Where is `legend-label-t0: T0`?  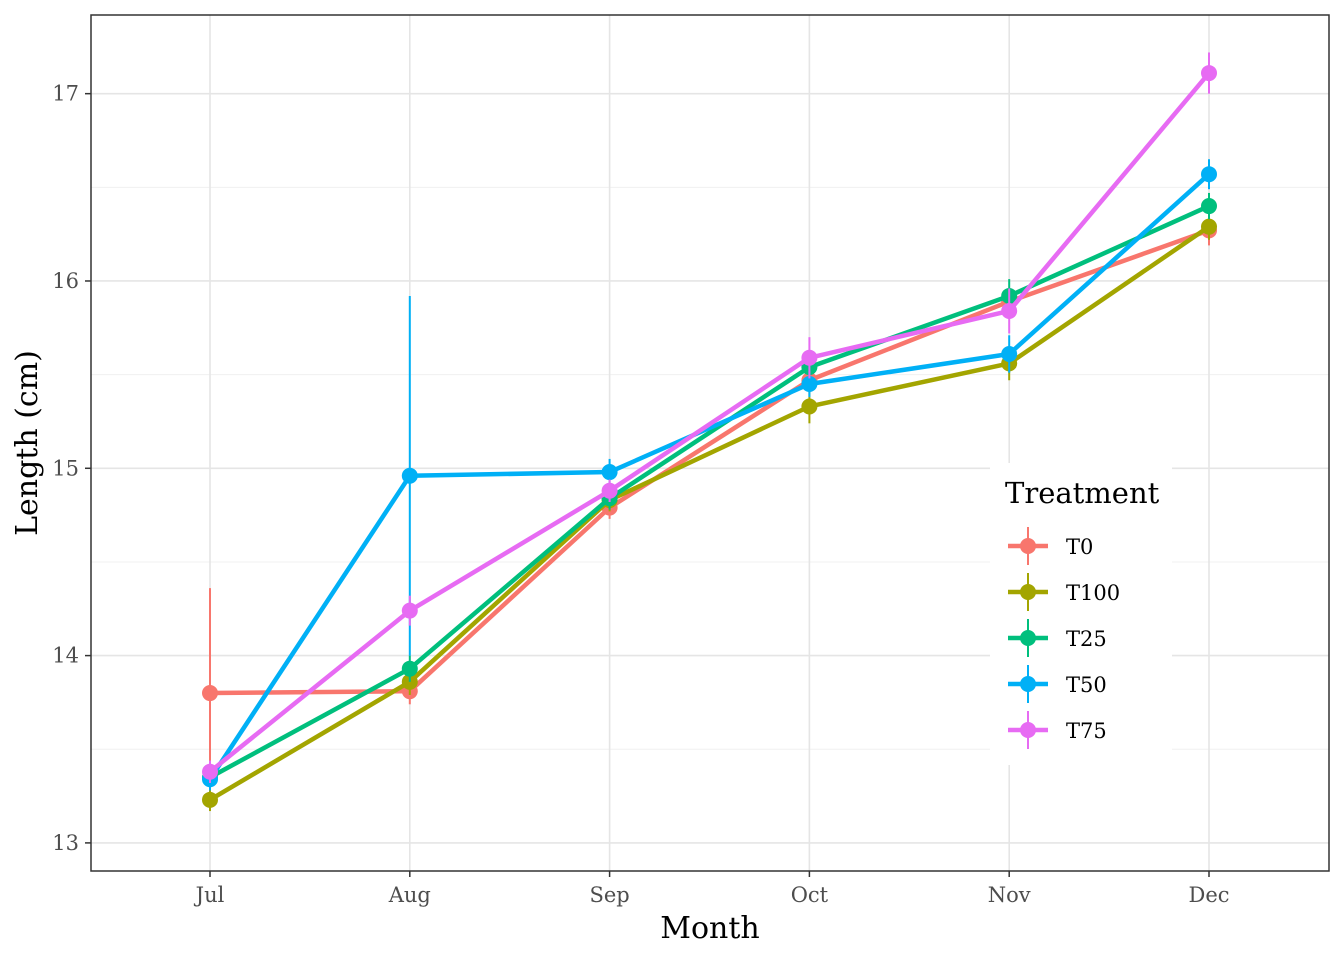 legend-label-t0: T0 is located at coordinates (1079, 547).